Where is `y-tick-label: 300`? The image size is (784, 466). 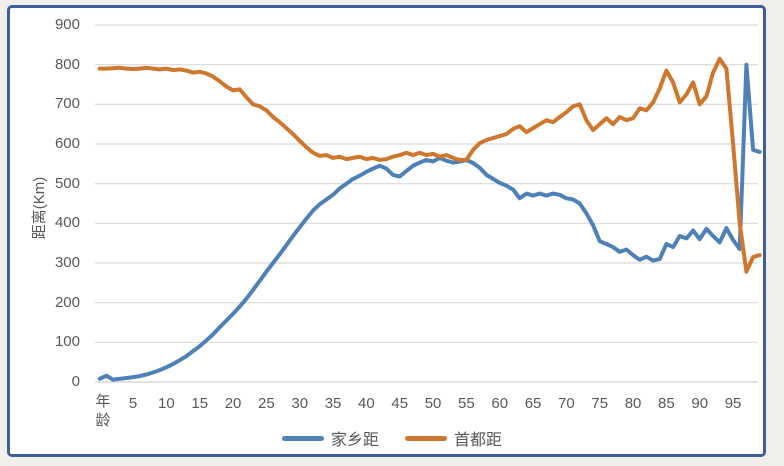
y-tick-label: 300 is located at coordinates (67, 262).